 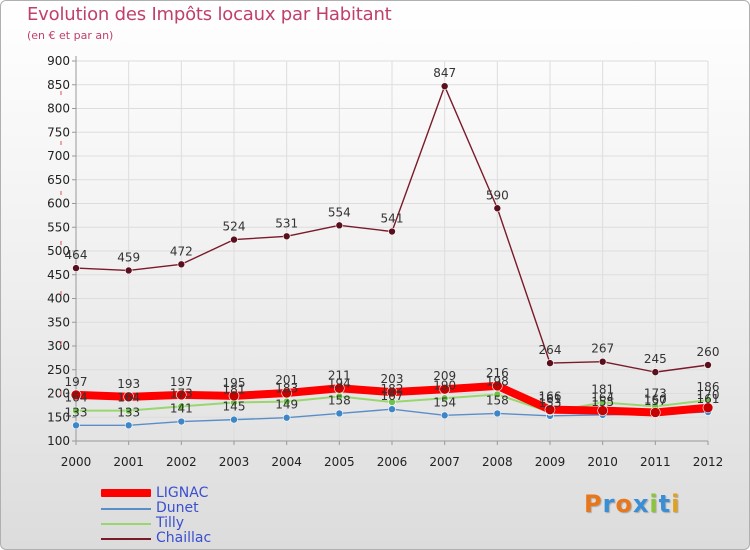 I want to click on xtick-label-2000: 2000, so click(x=76, y=462).